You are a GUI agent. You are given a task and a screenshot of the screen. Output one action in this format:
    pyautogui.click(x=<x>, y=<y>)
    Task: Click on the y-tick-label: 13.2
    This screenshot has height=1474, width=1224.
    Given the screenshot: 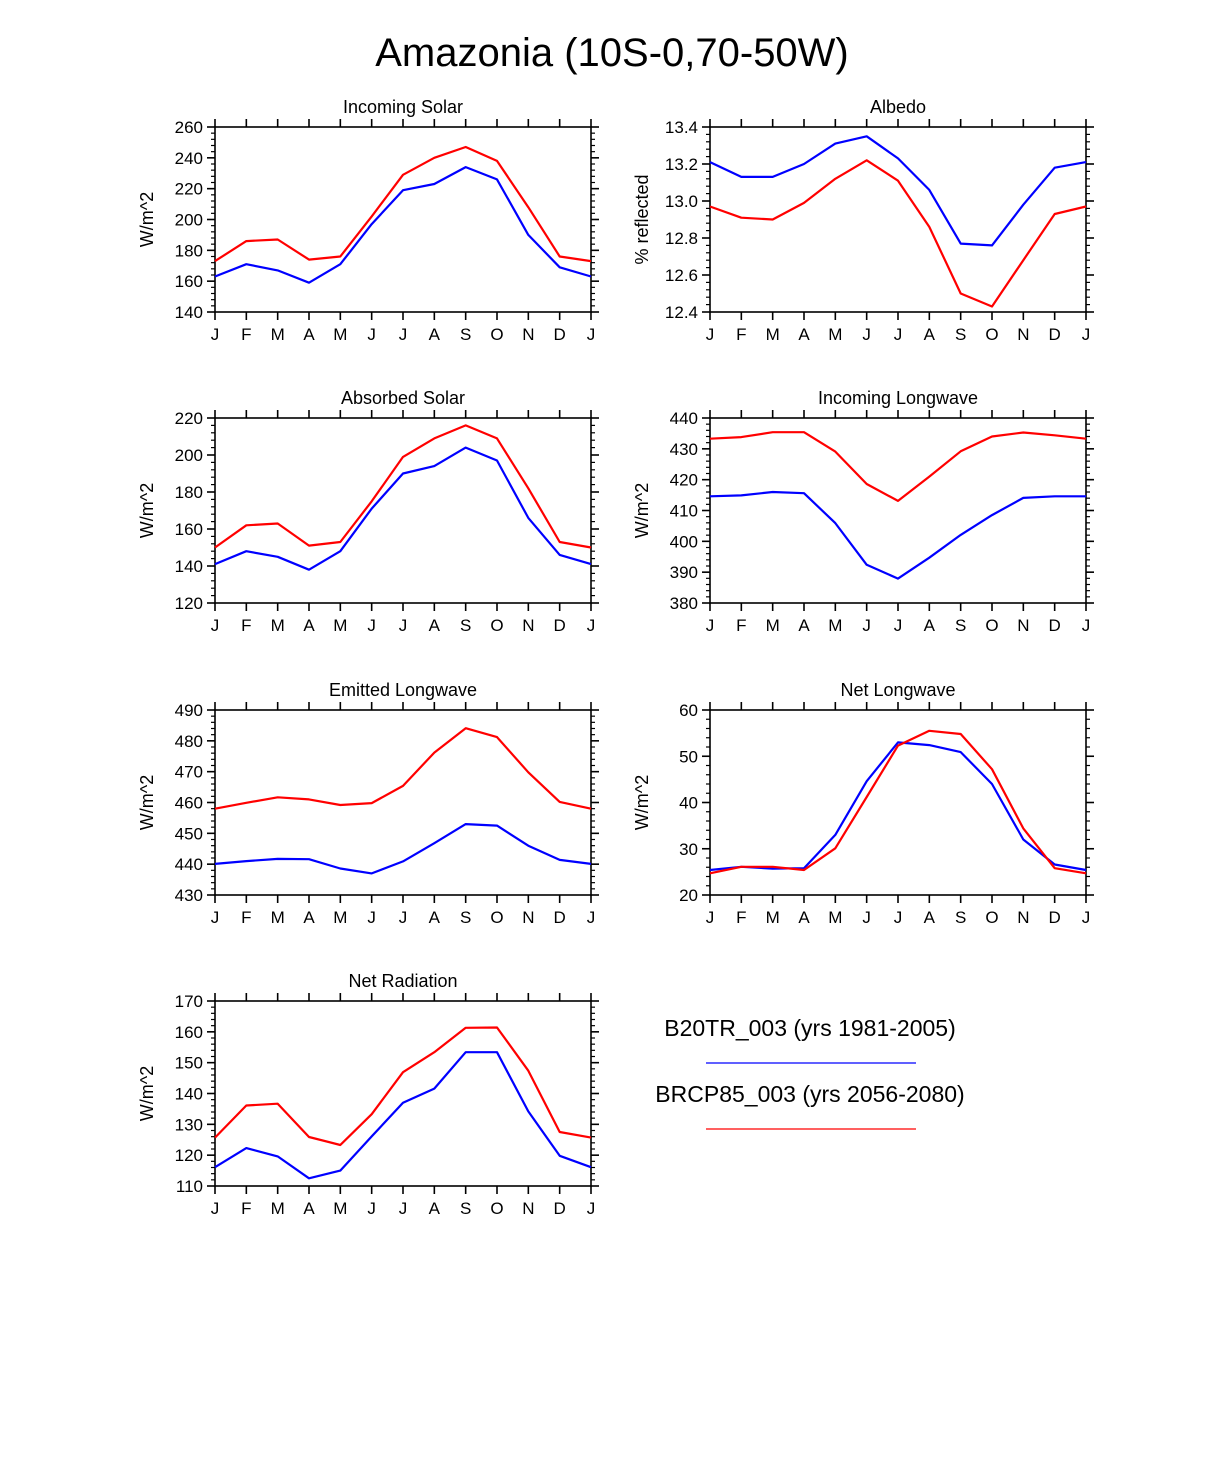 What is the action you would take?
    pyautogui.click(x=681, y=164)
    